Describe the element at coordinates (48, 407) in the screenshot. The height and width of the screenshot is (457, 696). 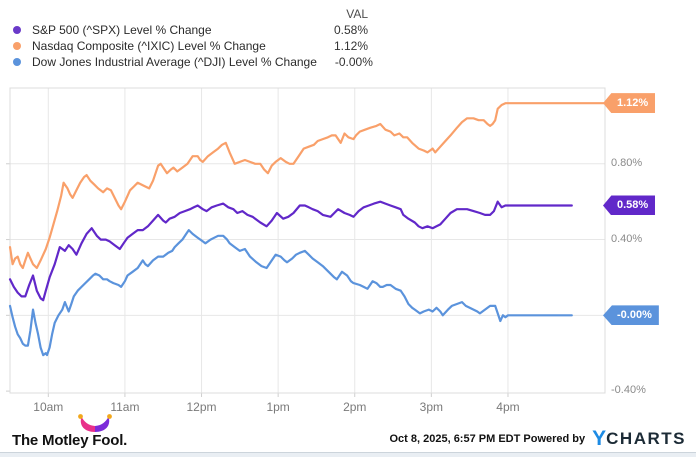
I see `x-axis-label: 10am` at that location.